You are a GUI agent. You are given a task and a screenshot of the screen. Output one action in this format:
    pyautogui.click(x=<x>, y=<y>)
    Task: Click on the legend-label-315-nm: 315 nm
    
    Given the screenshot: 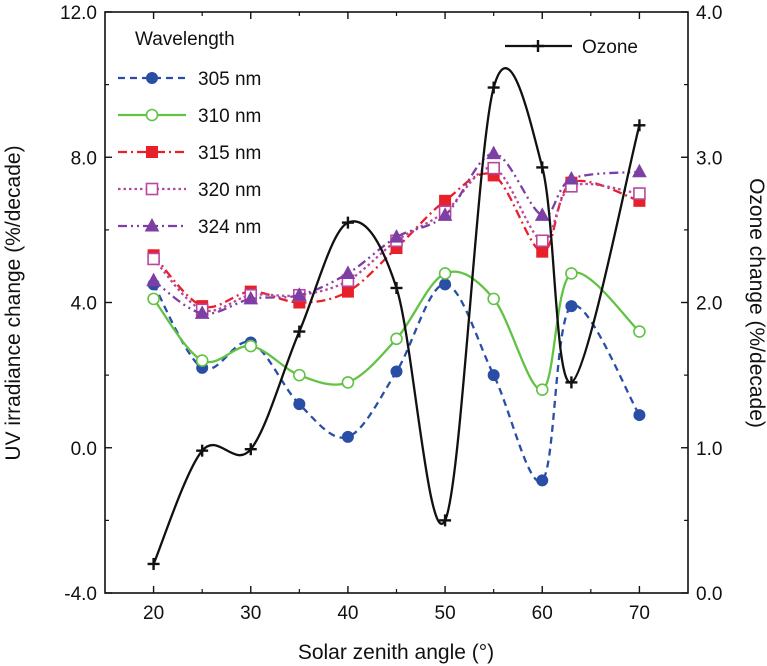 What is the action you would take?
    pyautogui.click(x=229, y=153)
    